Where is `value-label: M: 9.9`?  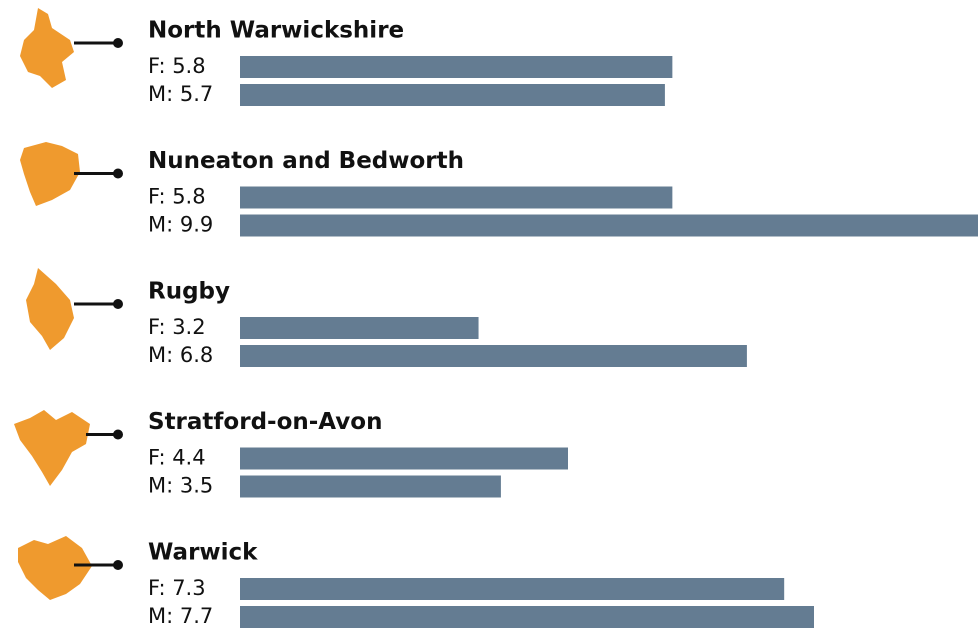 value-label: M: 9.9 is located at coordinates (180, 225).